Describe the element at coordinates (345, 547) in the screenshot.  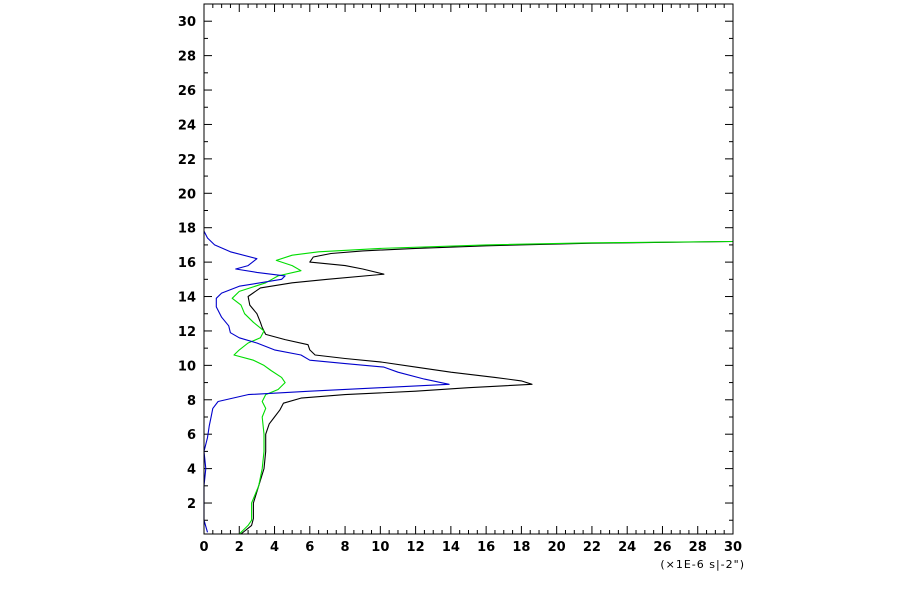
I see `x-tick-label: 8` at that location.